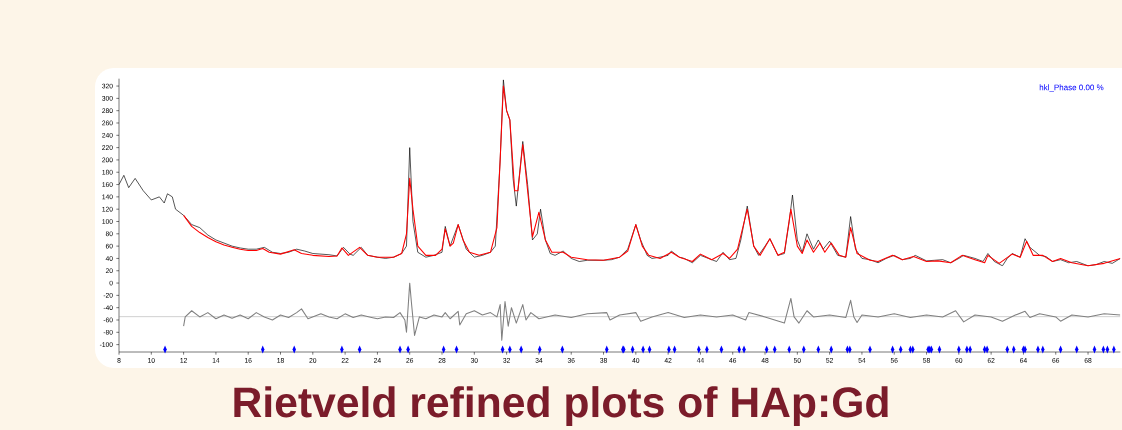  I want to click on text: Rietveld refined plots of HAp:Gd, so click(561, 406).